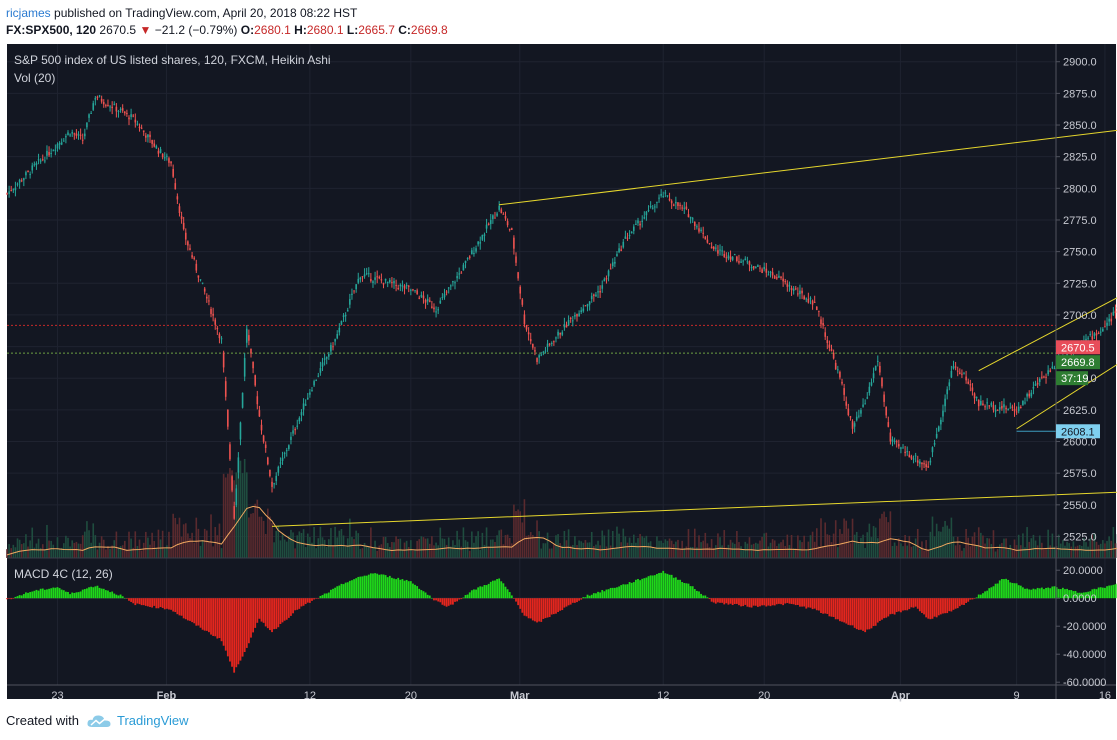 This screenshot has width=1117, height=740. What do you see at coordinates (1083, 571) in the screenshot?
I see `macd-tick-label: 20.0000` at bounding box center [1083, 571].